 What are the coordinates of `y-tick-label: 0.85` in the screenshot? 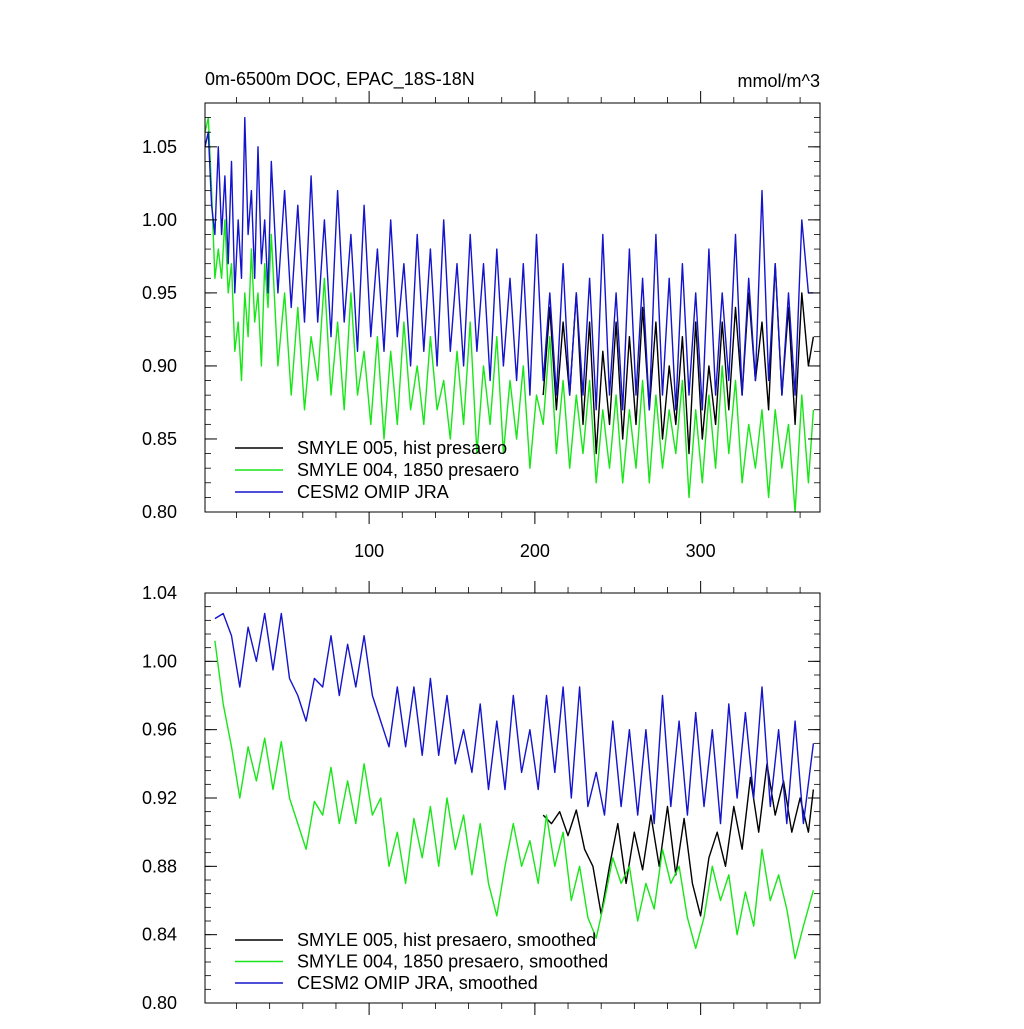 It's located at (159, 439).